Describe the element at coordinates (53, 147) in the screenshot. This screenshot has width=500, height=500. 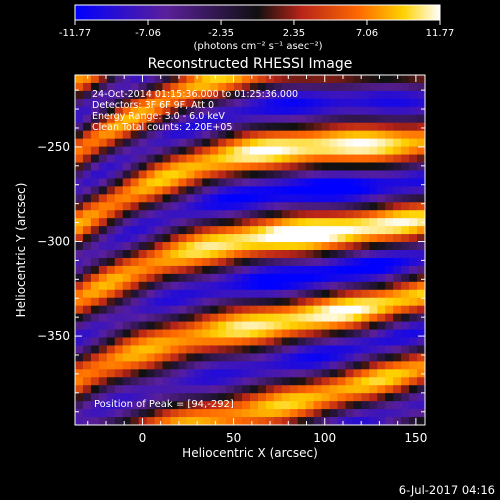
I see `y-tick-label: −250` at that location.